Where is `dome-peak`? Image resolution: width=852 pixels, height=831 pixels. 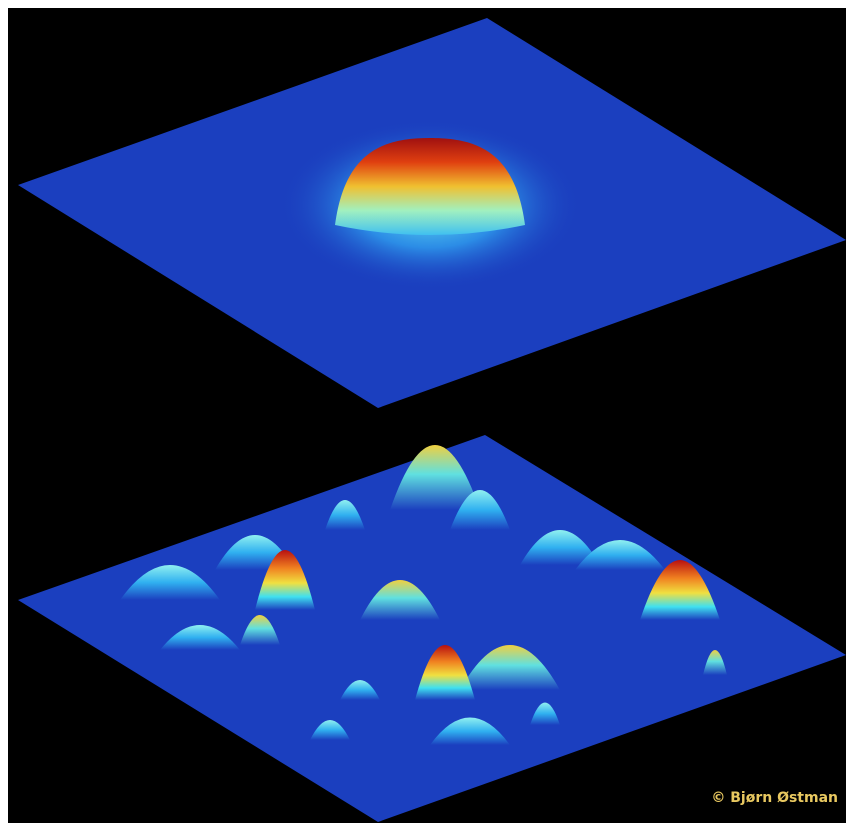
dome-peak is located at coordinates (430, 186).